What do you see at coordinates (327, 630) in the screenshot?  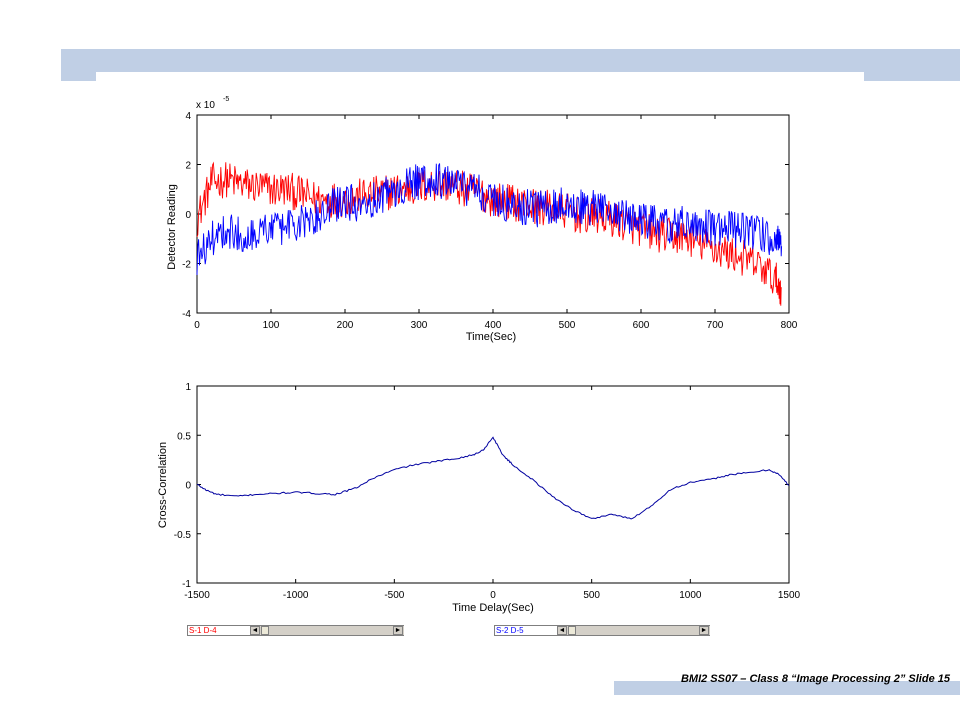 I see `series-selector-left-track` at bounding box center [327, 630].